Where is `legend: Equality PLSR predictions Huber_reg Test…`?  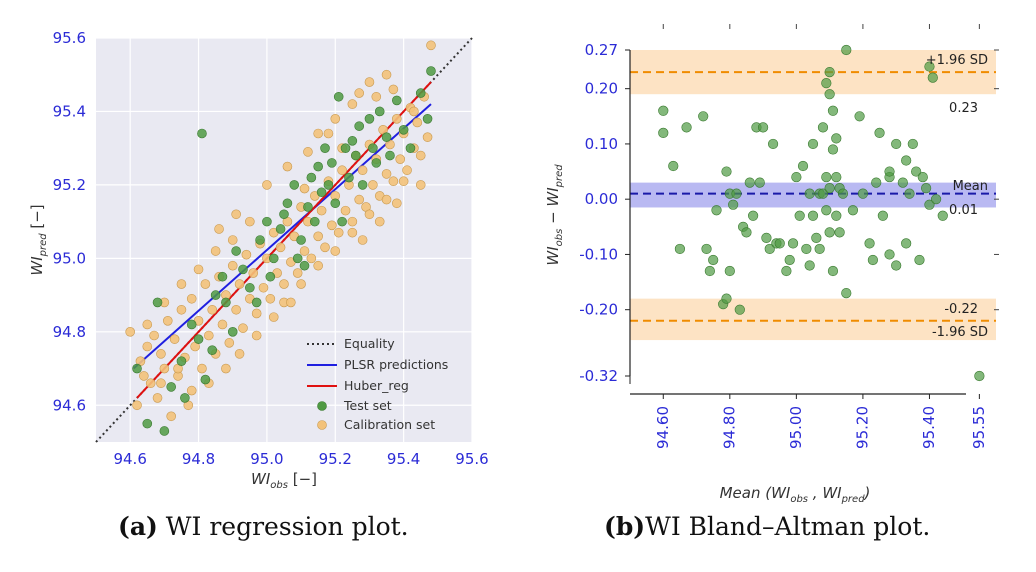 legend: Equality PLSR predictions Huber_reg Test… is located at coordinates (377, 384).